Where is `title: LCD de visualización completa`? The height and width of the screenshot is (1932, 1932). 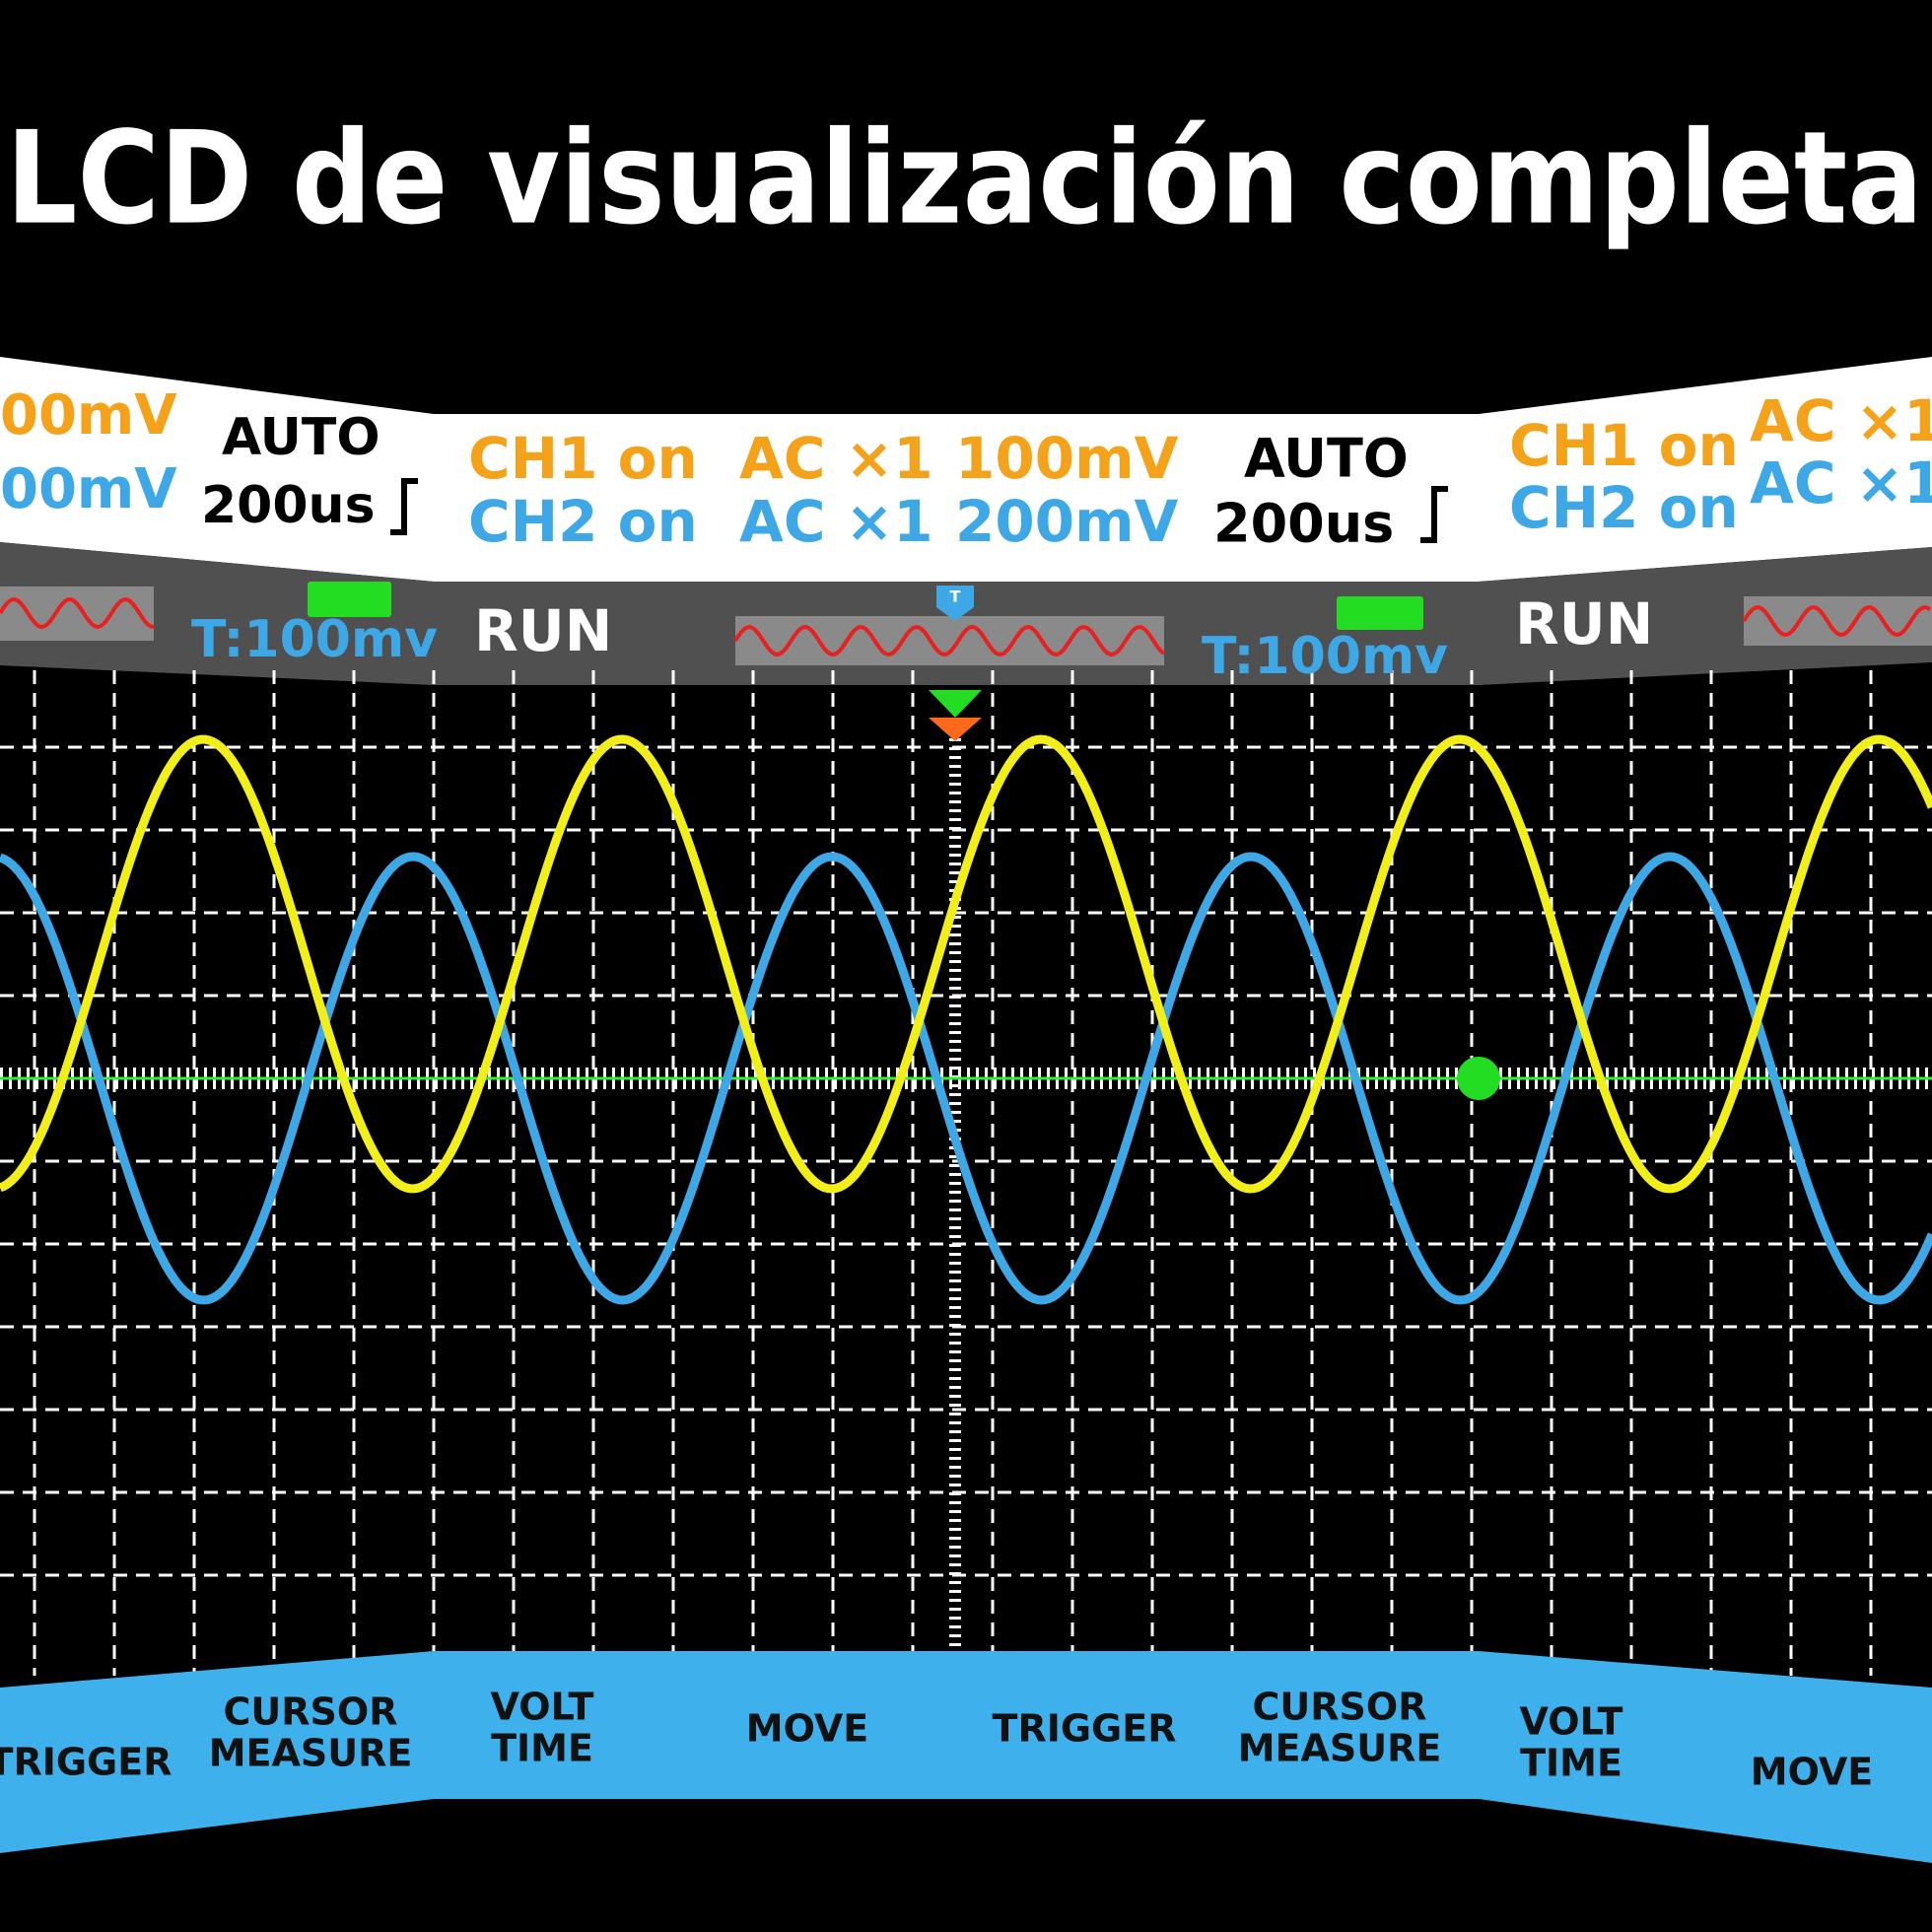 title: LCD de visualización completa is located at coordinates (965, 179).